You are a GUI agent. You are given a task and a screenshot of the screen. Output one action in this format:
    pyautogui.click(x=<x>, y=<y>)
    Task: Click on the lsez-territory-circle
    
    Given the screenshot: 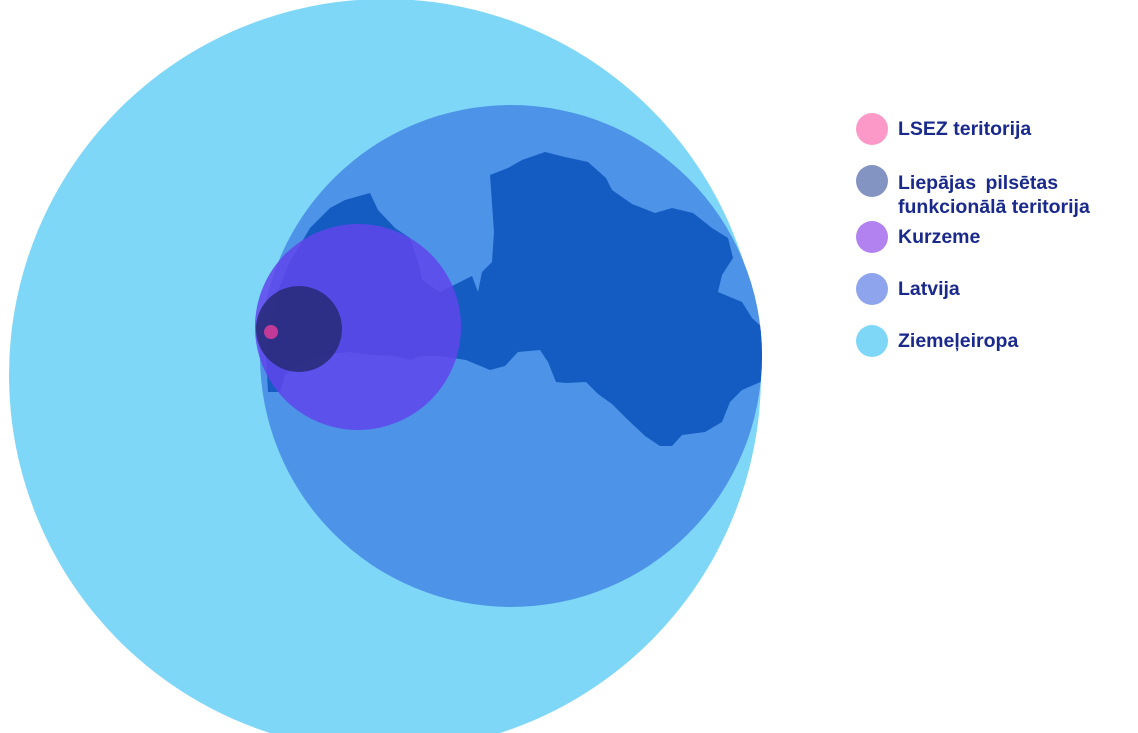 What is the action you would take?
    pyautogui.click(x=271, y=332)
    